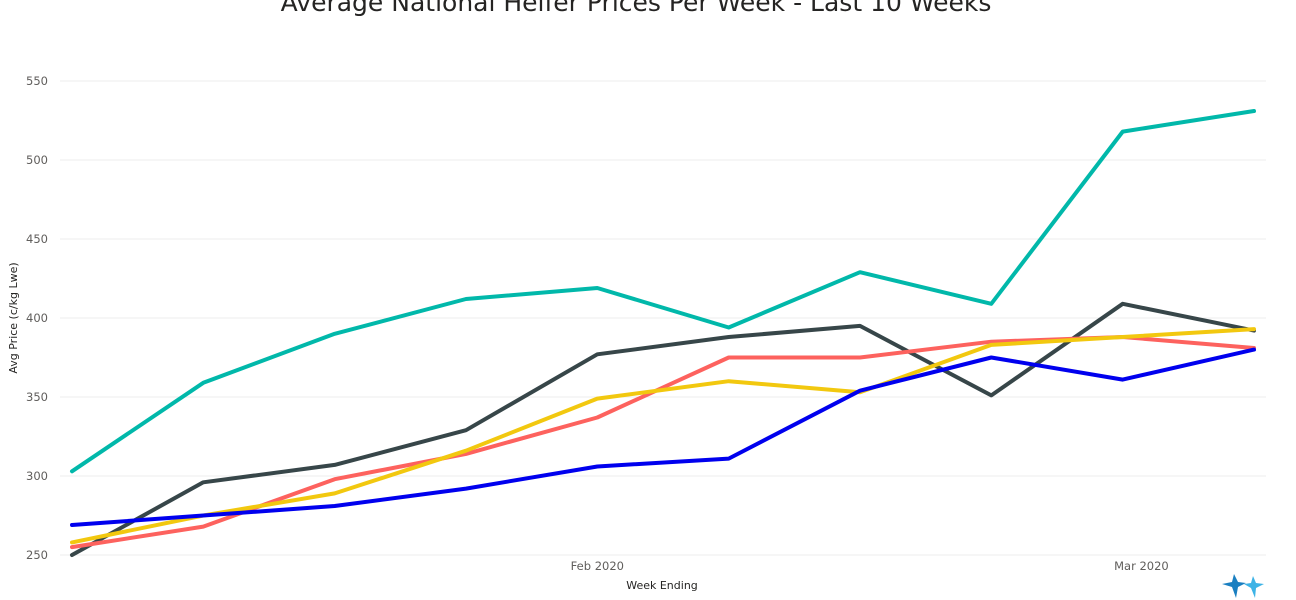 This screenshot has height=600, width=1296. I want to click on y-tick-label: 350, so click(37, 397).